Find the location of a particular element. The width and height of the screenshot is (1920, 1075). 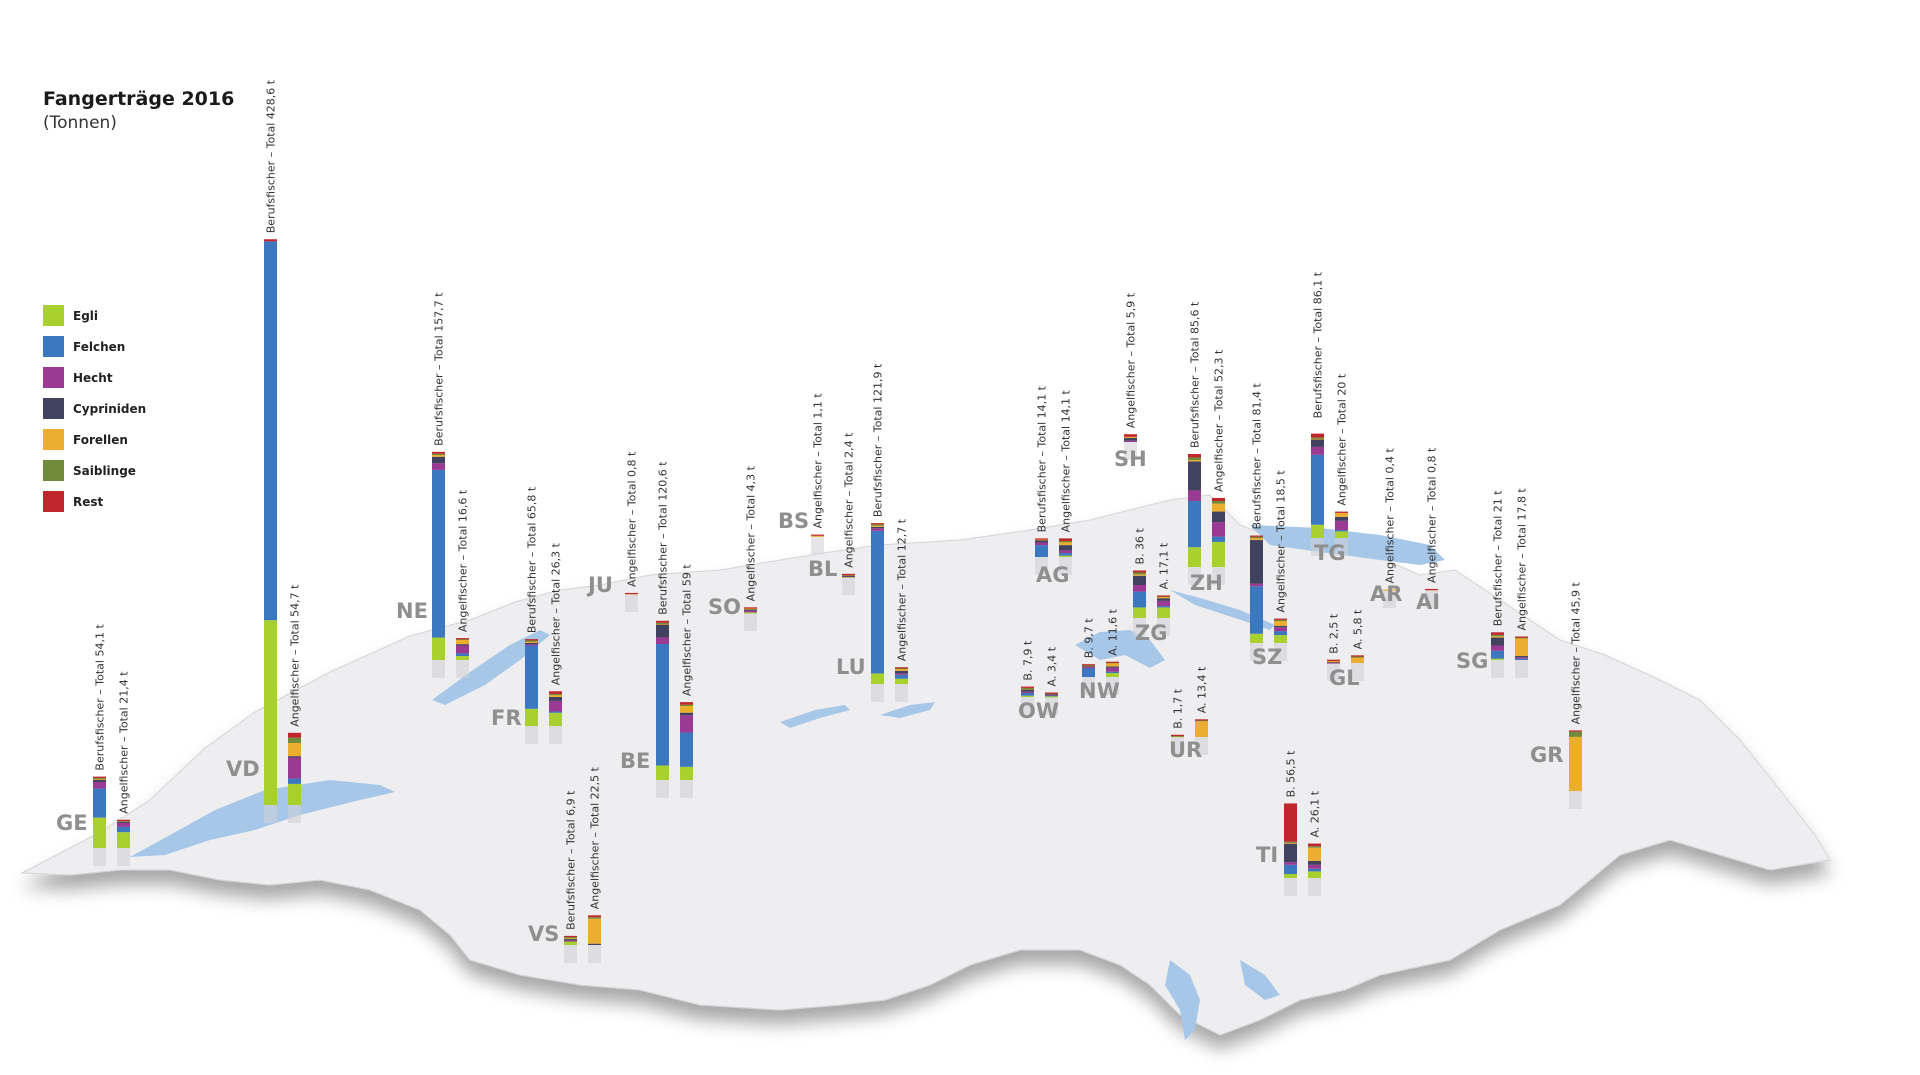

bar-label: Angelfischer – Total 22,5 t is located at coordinates (595, 837).